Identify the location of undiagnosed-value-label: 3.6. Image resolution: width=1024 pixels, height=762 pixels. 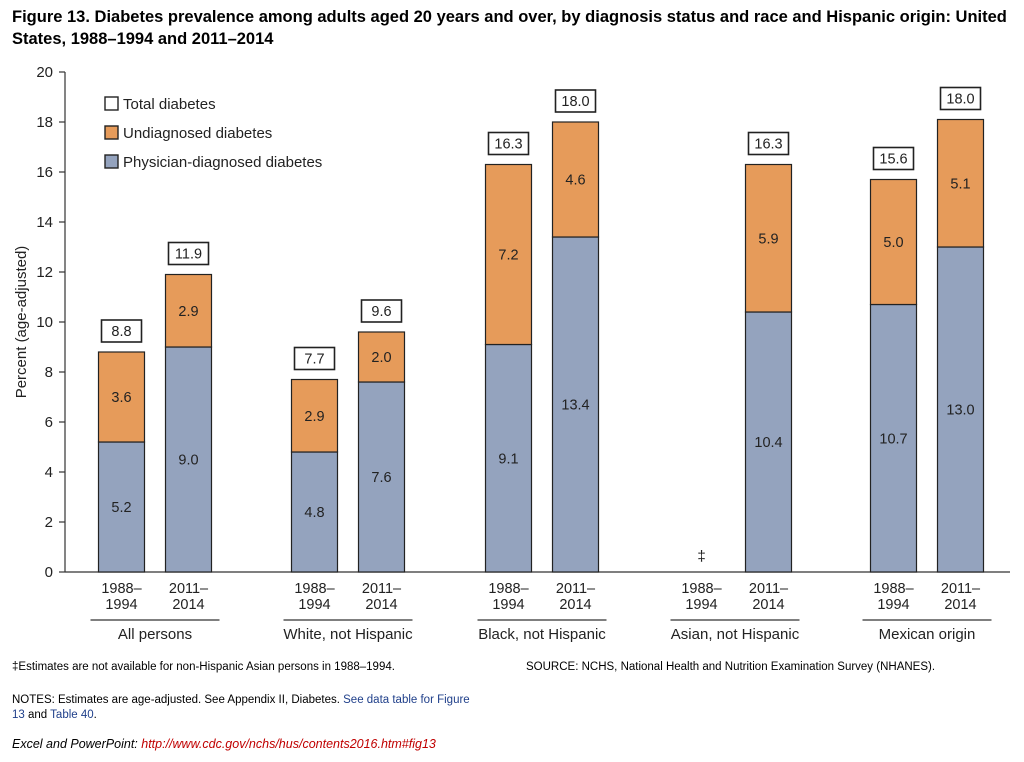
(121, 398).